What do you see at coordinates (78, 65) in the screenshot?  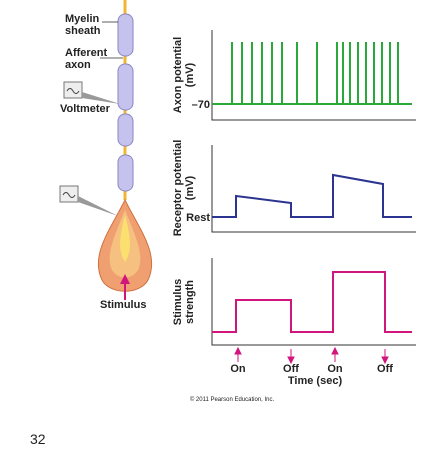 I see `label: axon` at bounding box center [78, 65].